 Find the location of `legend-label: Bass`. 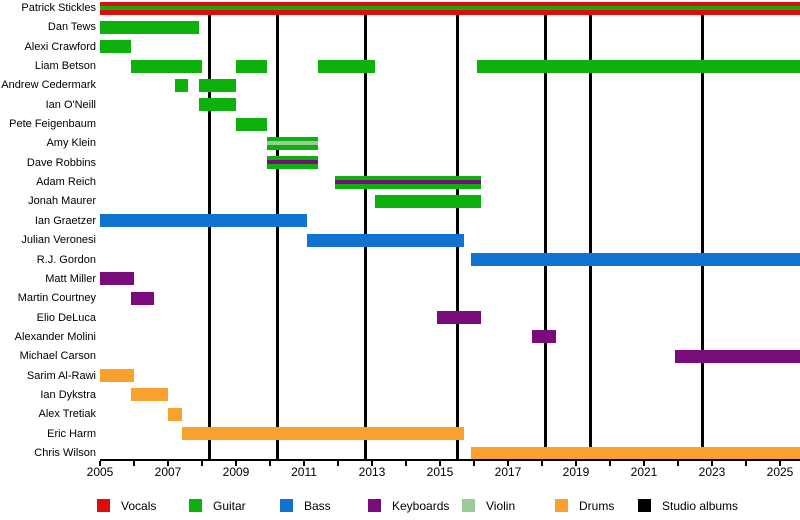

legend-label: Bass is located at coordinates (317, 506).